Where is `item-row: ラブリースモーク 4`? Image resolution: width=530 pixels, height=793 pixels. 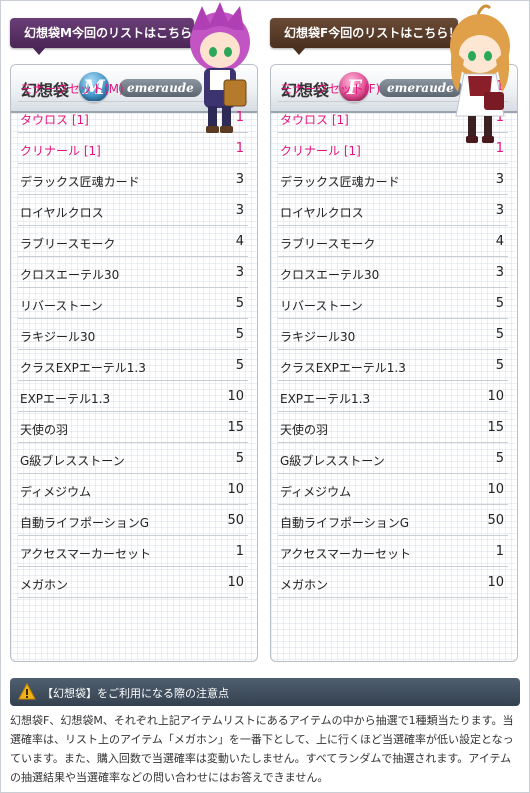 item-row: ラブリースモーク 4 is located at coordinates (393, 241).